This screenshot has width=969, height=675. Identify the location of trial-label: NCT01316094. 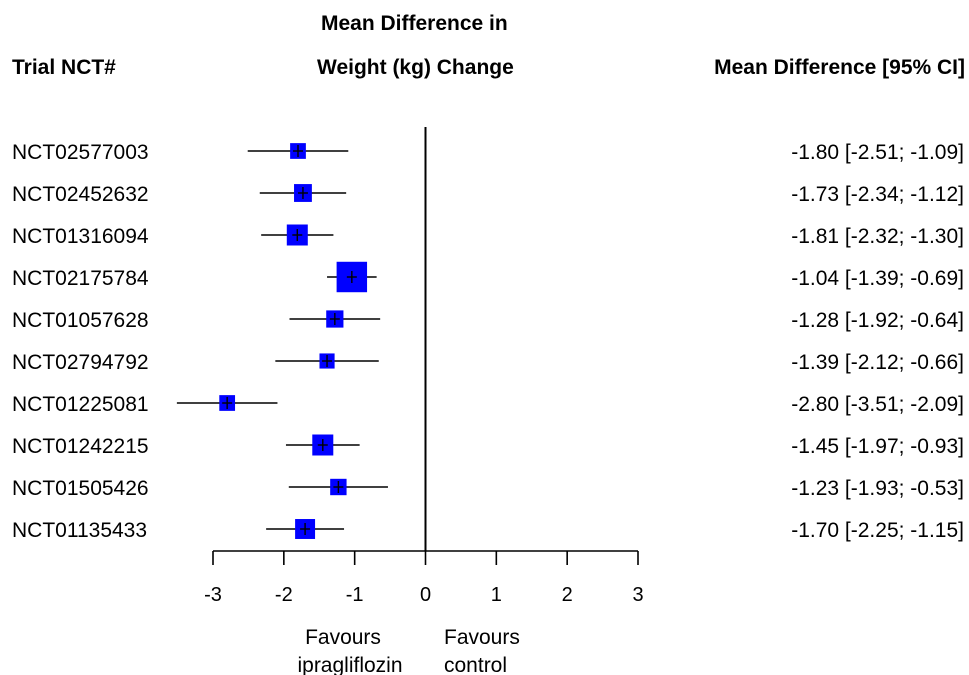
(80, 236).